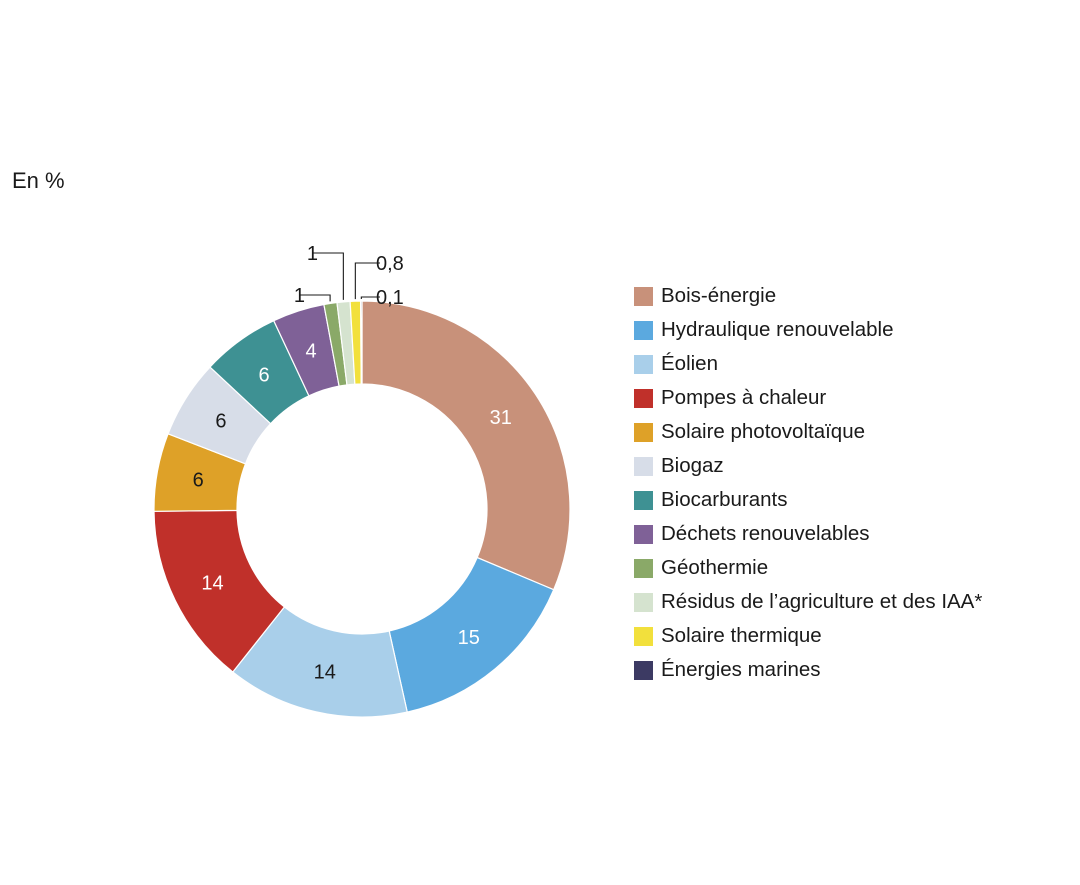 The image size is (1080, 885). I want to click on legend-item-solaire-thermique: Solaire thermique, so click(808, 636).